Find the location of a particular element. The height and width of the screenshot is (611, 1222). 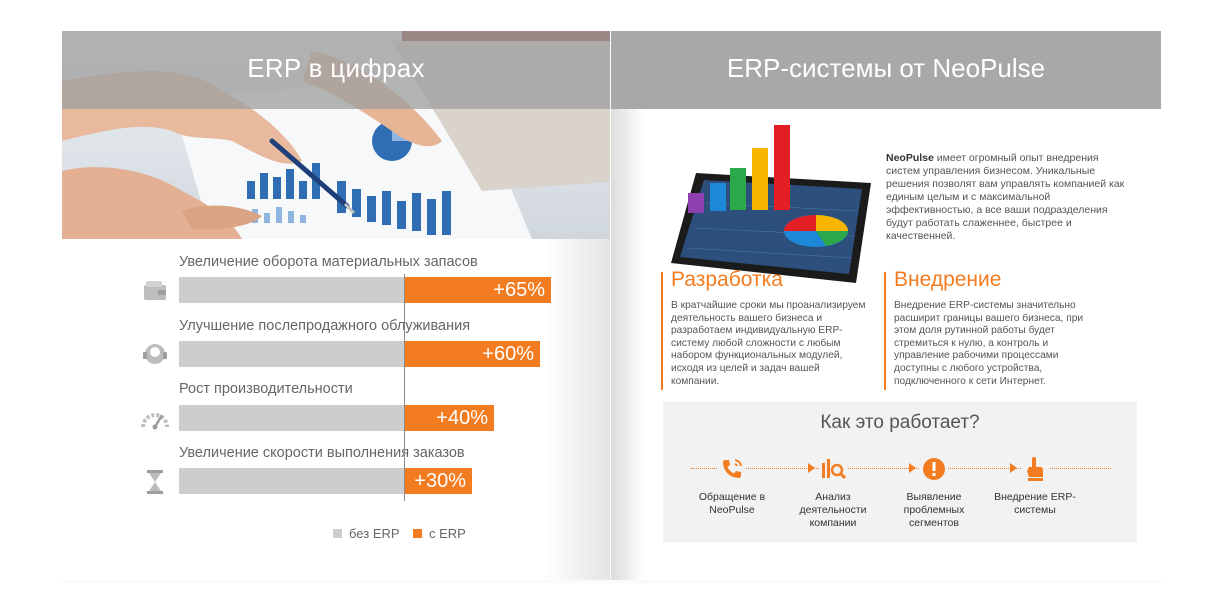

warning-icon is located at coordinates (934, 469).